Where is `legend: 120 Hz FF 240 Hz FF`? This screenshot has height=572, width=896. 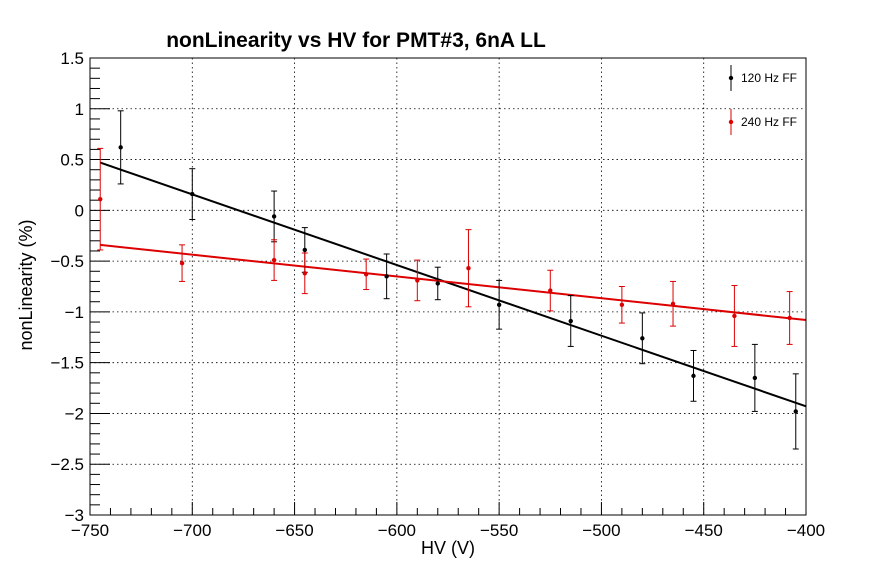 legend: 120 Hz FF 240 Hz FF is located at coordinates (762, 100).